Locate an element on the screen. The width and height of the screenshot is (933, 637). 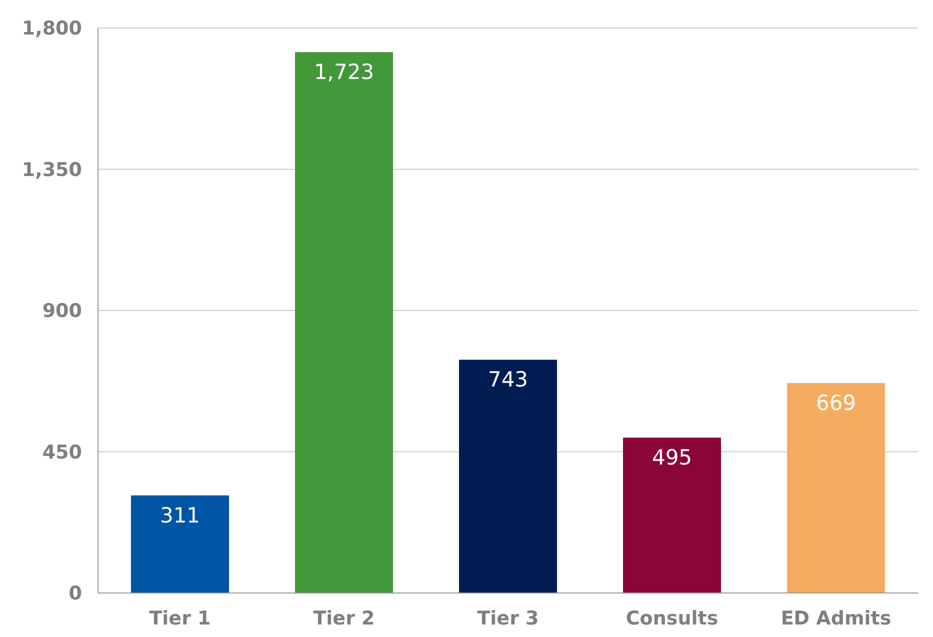
x-tick-label: Tier 1 is located at coordinates (180, 618).